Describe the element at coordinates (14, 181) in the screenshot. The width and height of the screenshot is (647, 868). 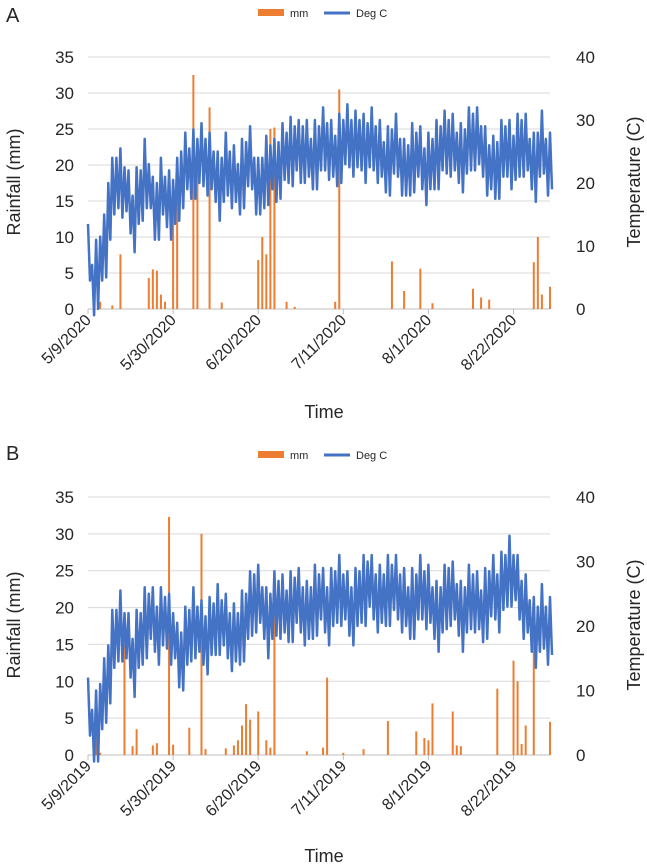
I see `y-axis-title-left-a: Rainfall (mm)` at that location.